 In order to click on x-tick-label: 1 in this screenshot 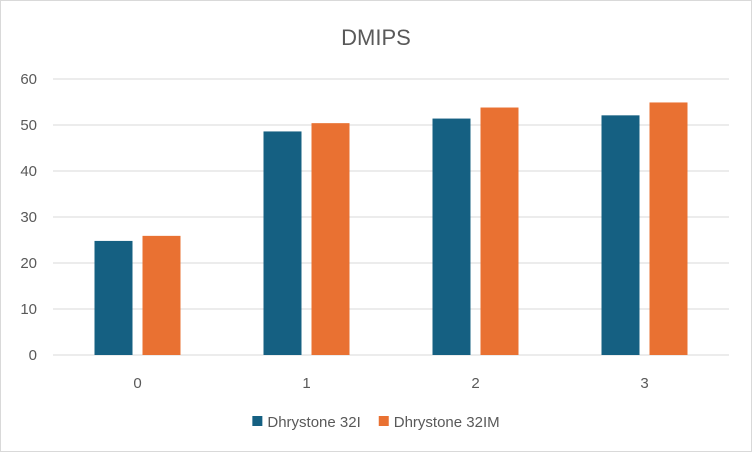, I will do `click(306, 383)`.